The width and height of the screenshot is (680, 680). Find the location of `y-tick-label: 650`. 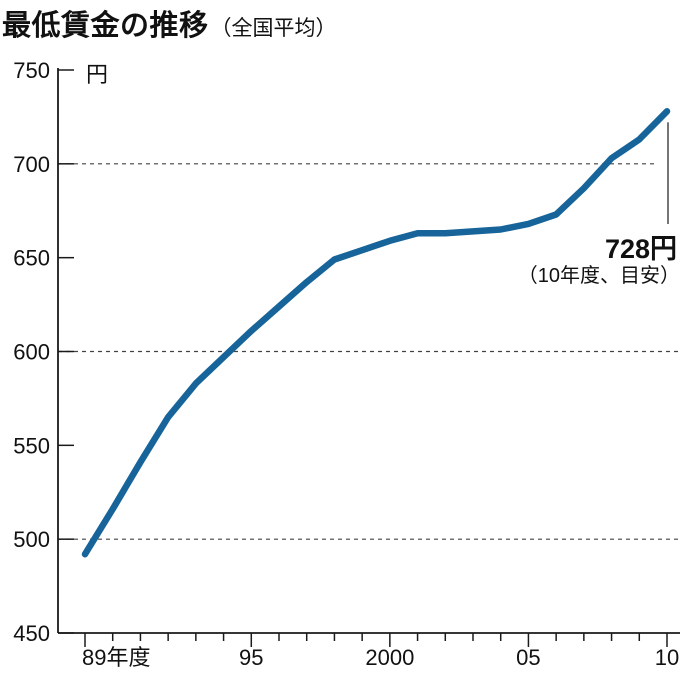

y-tick-label: 650 is located at coordinates (31, 258).